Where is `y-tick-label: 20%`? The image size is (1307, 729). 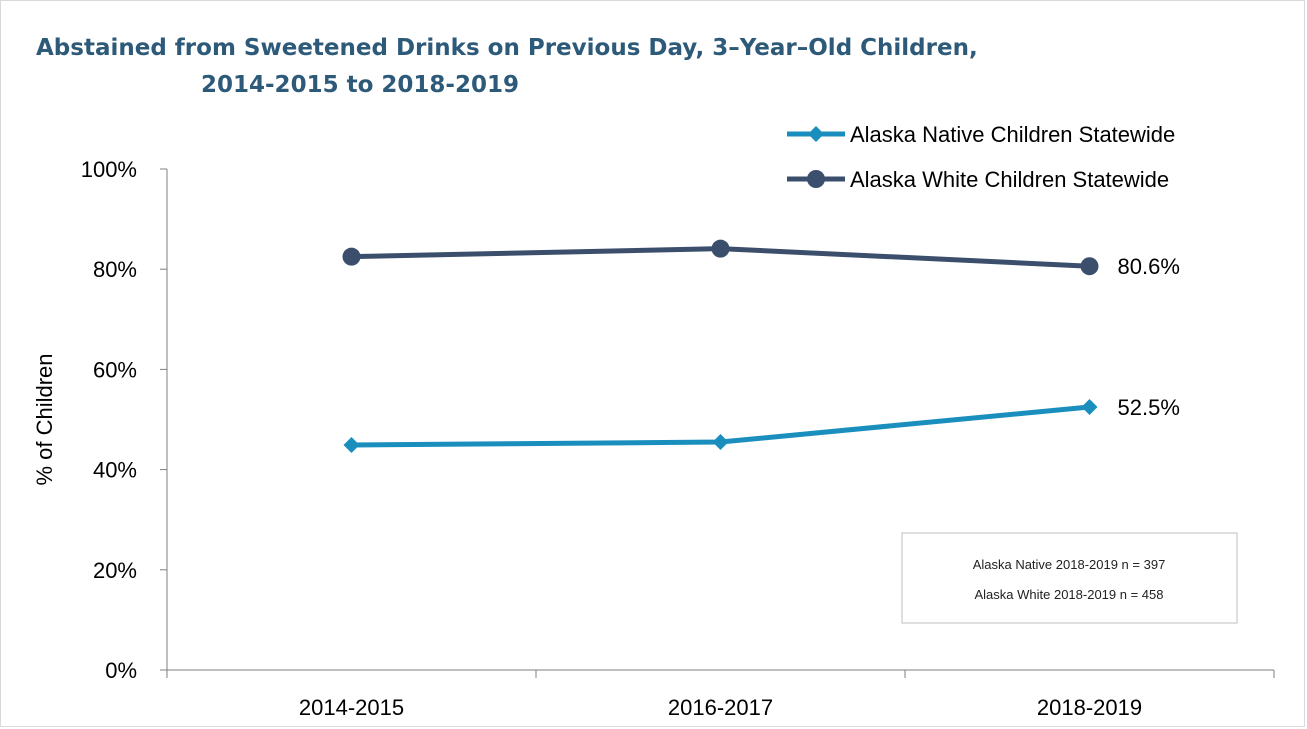 y-tick-label: 20% is located at coordinates (115, 570).